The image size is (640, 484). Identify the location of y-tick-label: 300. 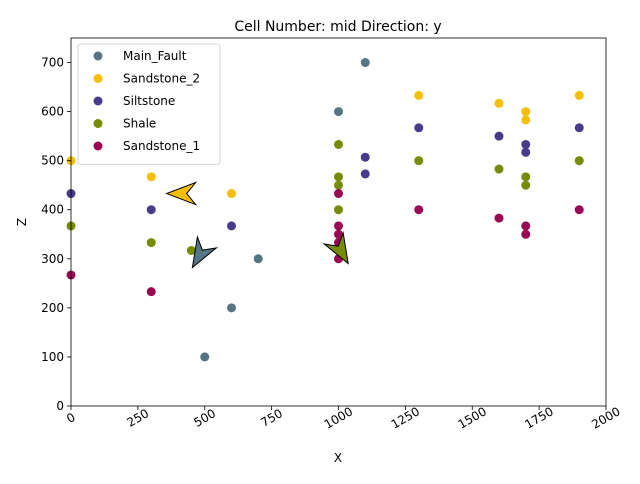
(52, 259).